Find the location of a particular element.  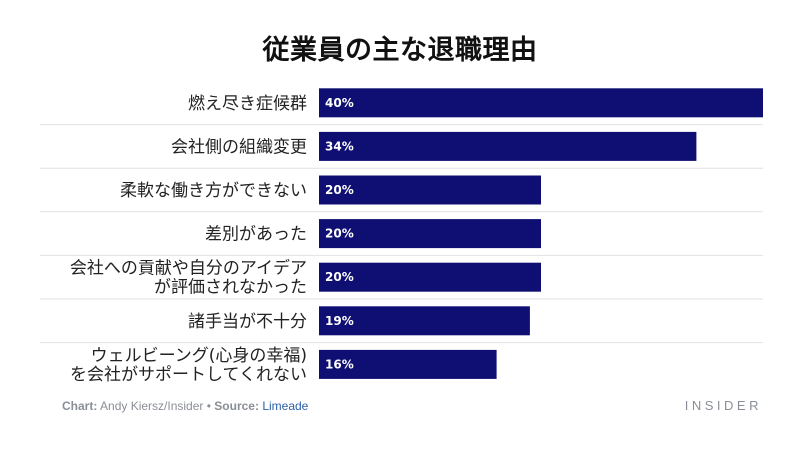

chart-credit-label: Chart: is located at coordinates (80, 406).